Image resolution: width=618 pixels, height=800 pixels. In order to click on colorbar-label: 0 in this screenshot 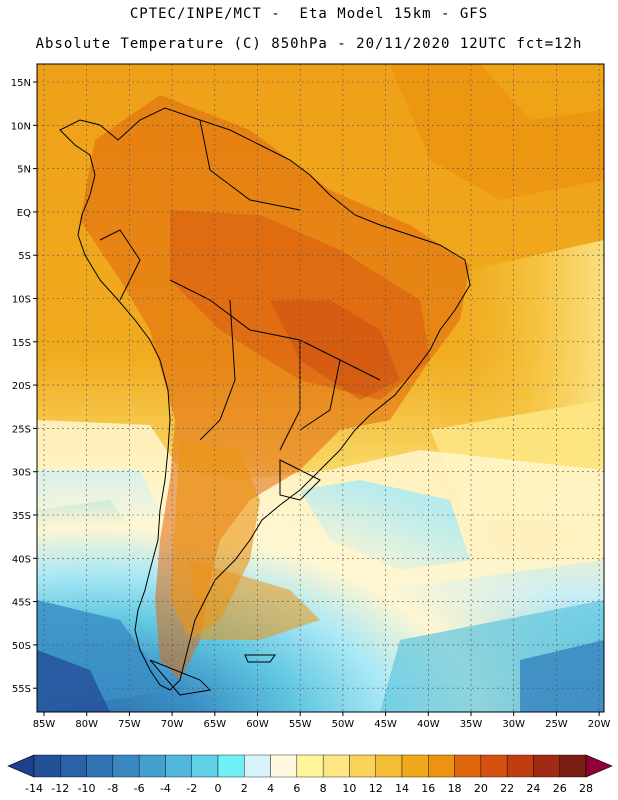, I will do `click(218, 788)`.